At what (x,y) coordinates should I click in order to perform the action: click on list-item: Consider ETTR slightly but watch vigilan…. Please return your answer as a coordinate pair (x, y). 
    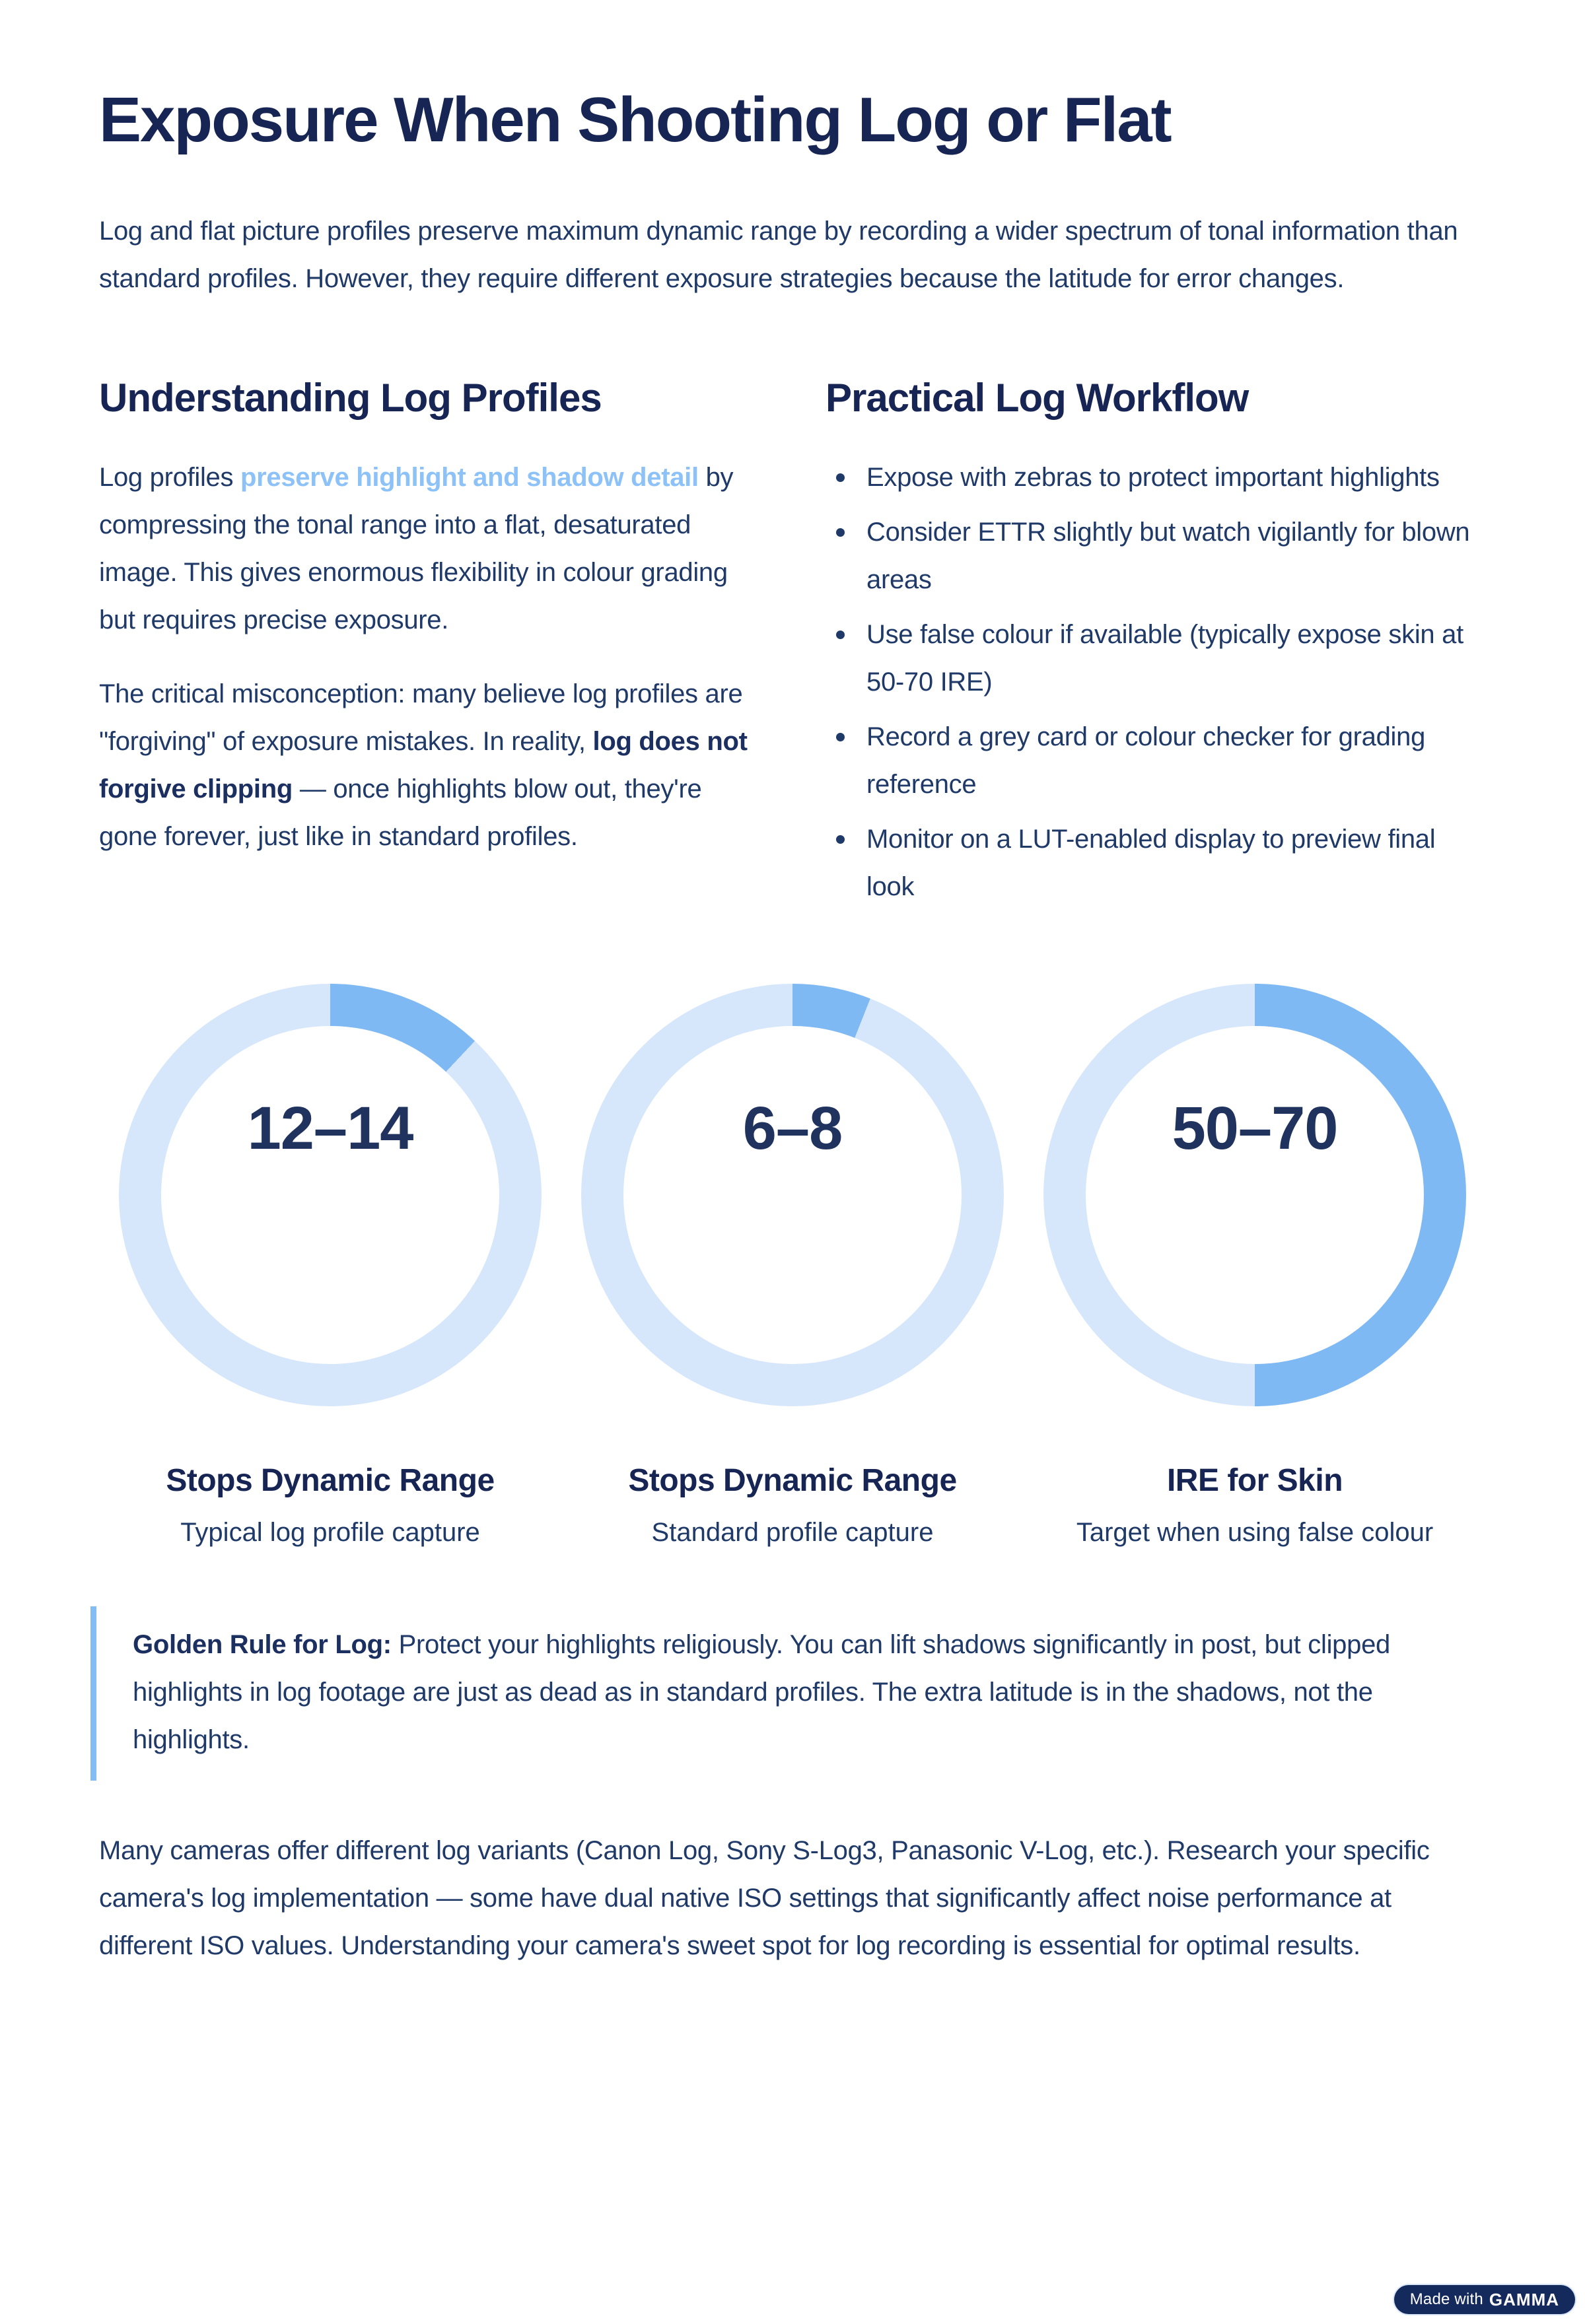
    Looking at the image, I should click on (1156, 555).